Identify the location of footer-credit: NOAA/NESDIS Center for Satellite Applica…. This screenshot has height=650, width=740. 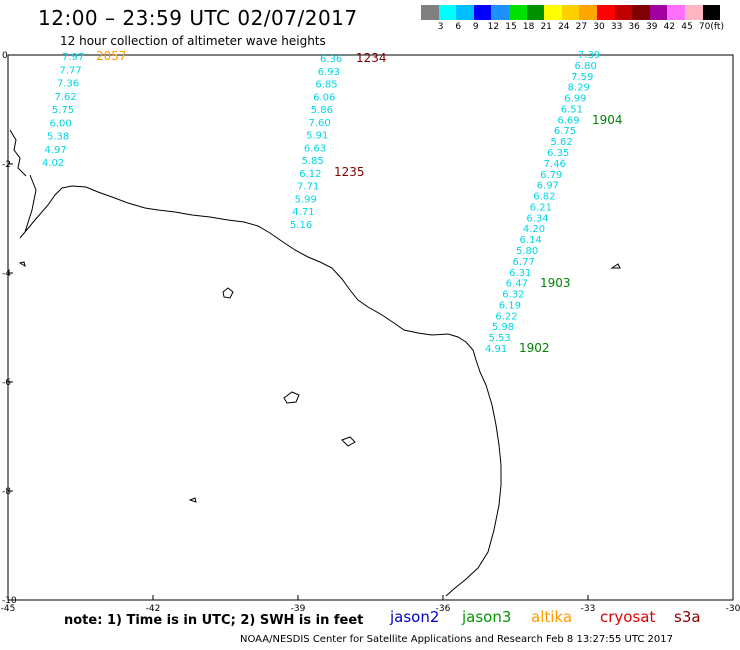
(456, 639).